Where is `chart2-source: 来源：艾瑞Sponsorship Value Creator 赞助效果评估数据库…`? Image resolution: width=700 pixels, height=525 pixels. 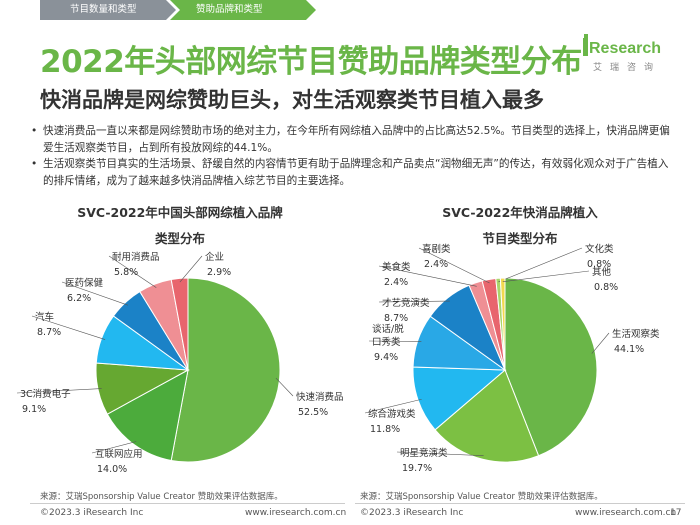
chart2-source: 来源：艾瑞Sponsorship Value Creator 赞助效果评估数据库… is located at coordinates (481, 497).